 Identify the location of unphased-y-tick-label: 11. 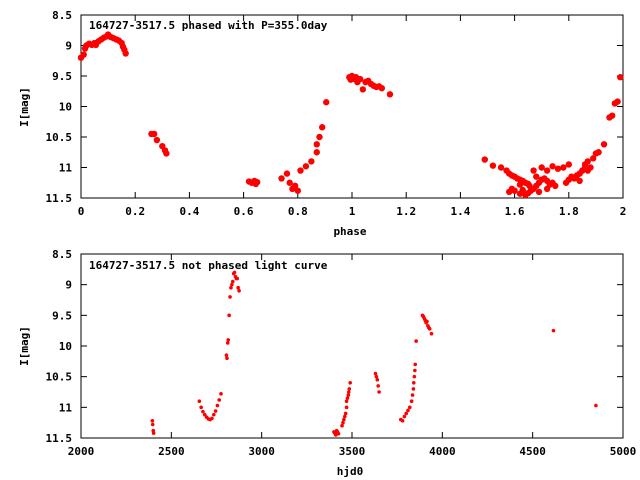
(66, 407).